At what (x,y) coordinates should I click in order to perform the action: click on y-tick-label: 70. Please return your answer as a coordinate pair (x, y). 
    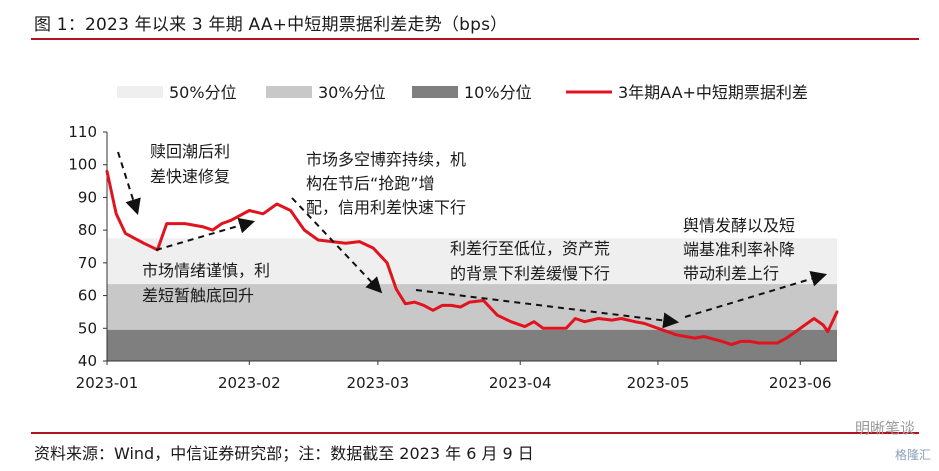
    Looking at the image, I should click on (87, 263).